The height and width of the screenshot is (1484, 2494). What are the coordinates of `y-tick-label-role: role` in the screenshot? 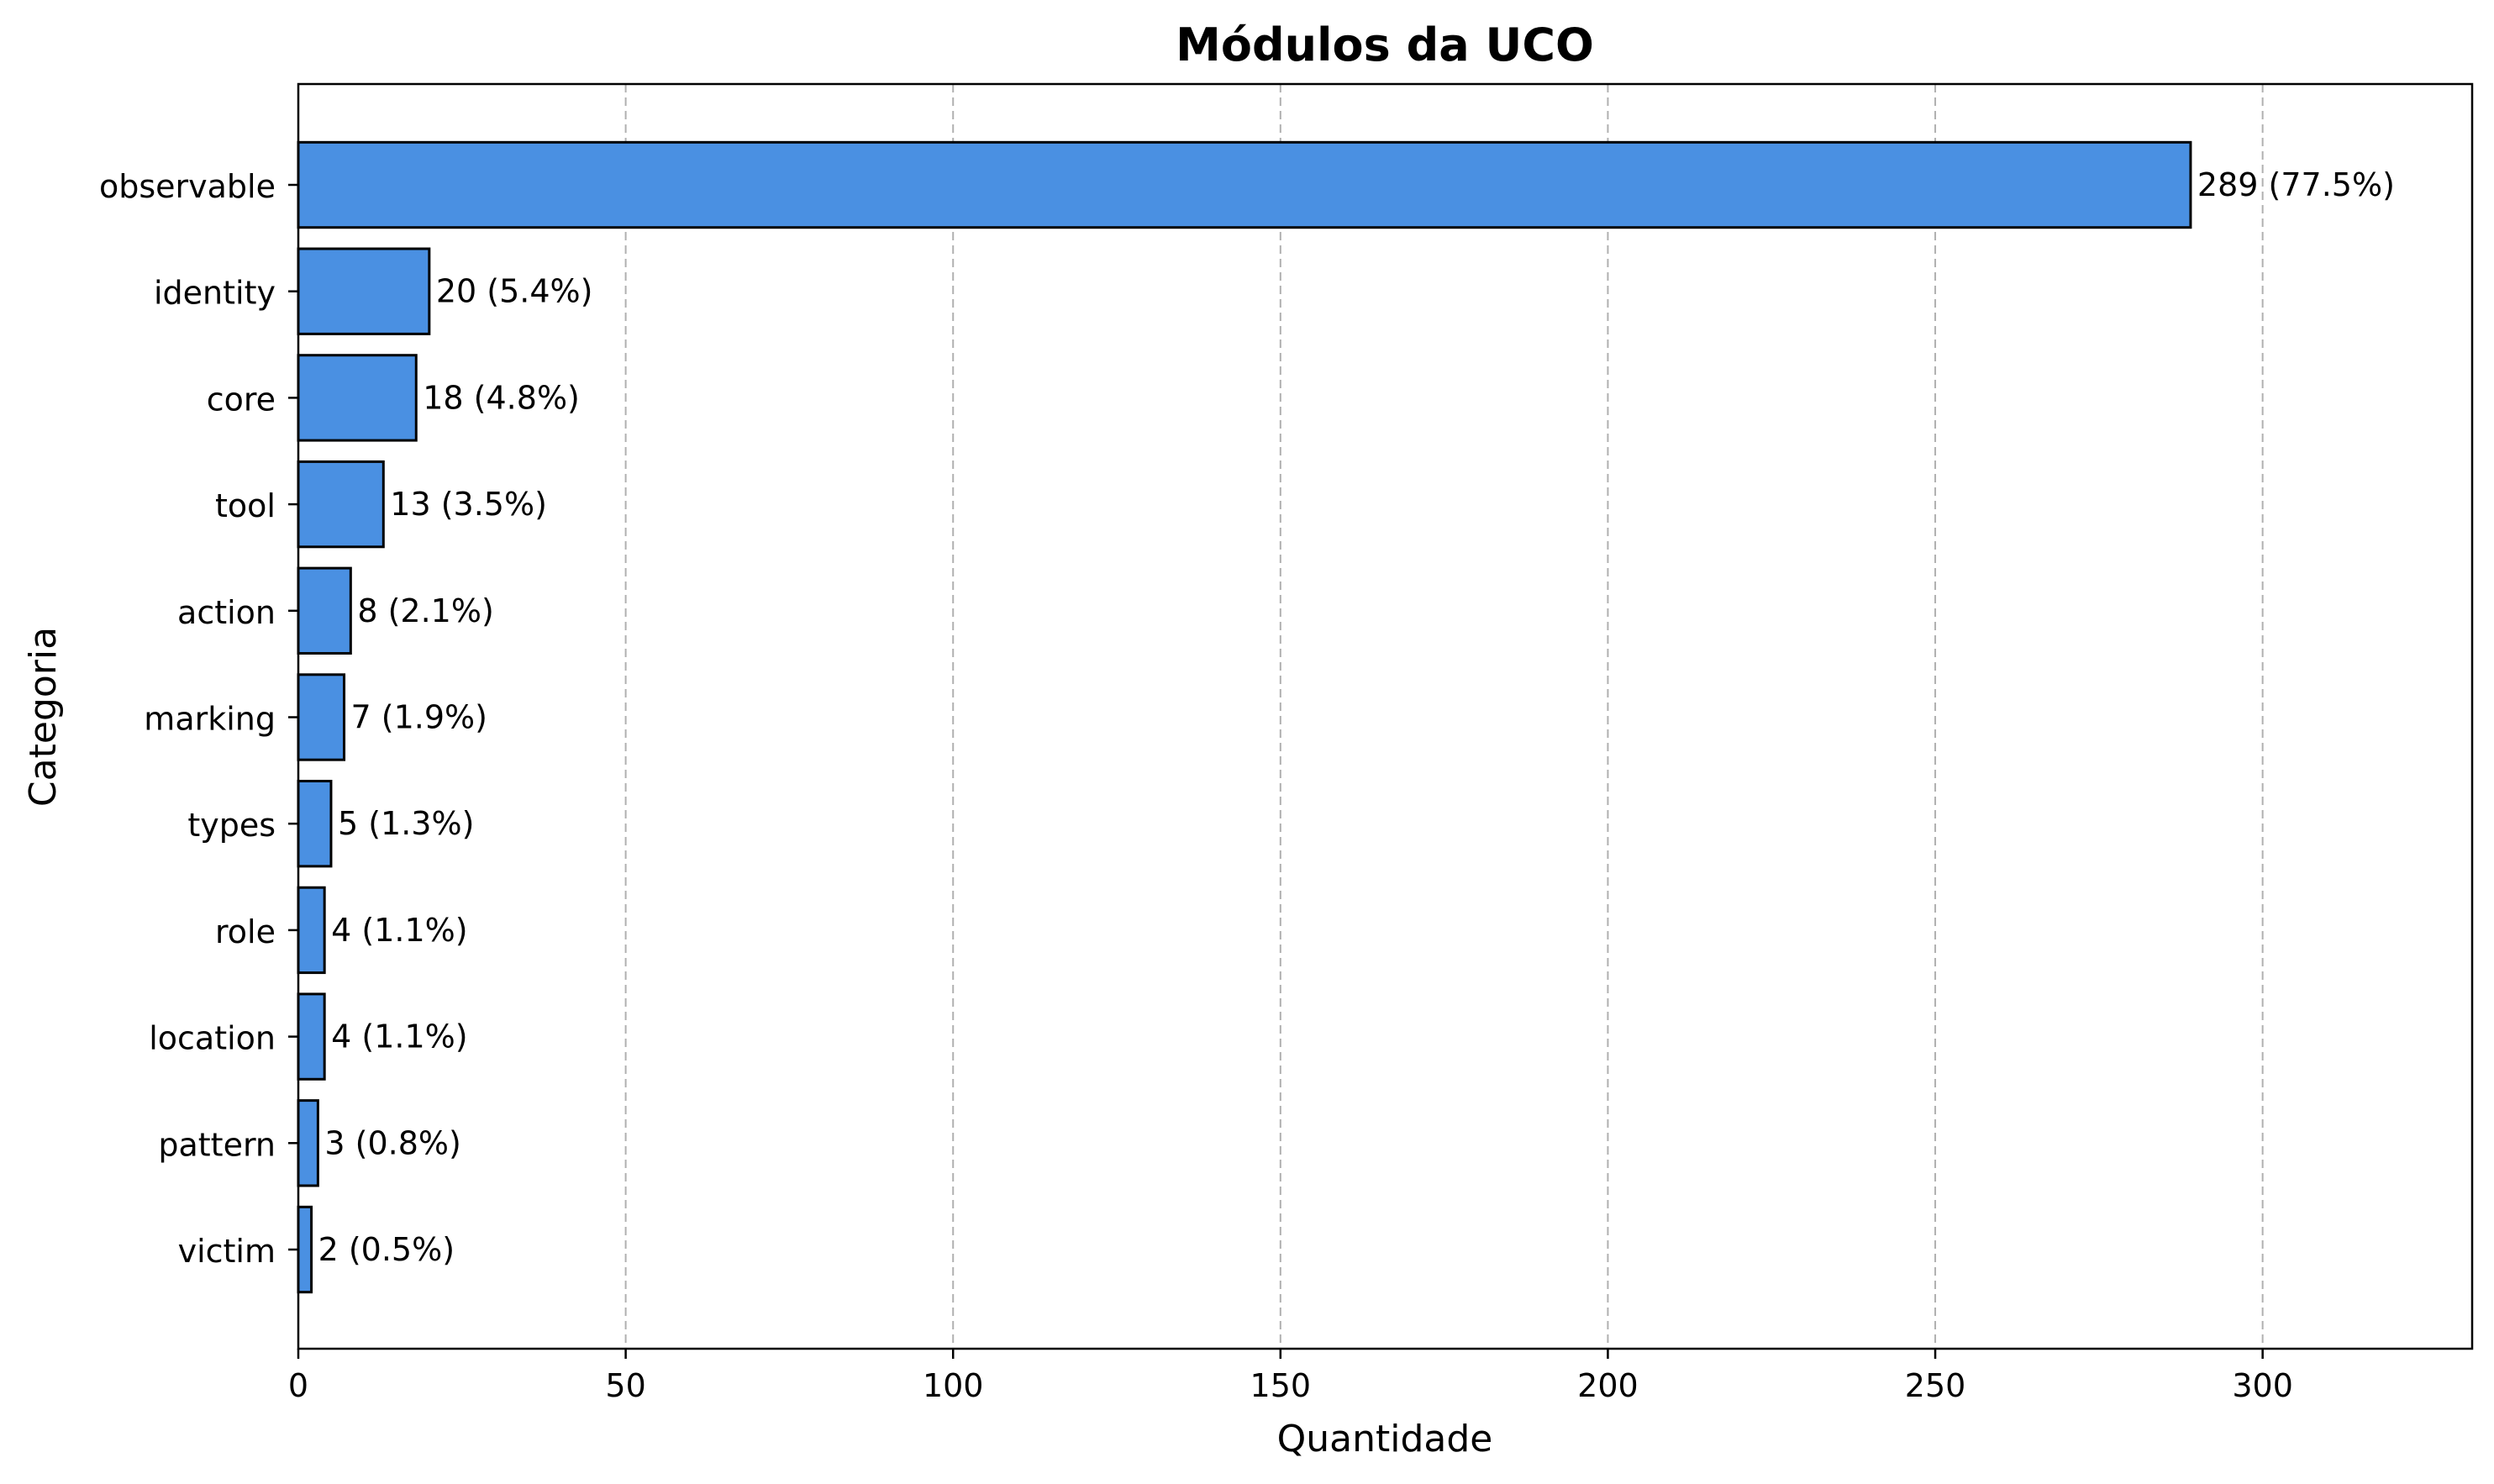 It's located at (245, 931).